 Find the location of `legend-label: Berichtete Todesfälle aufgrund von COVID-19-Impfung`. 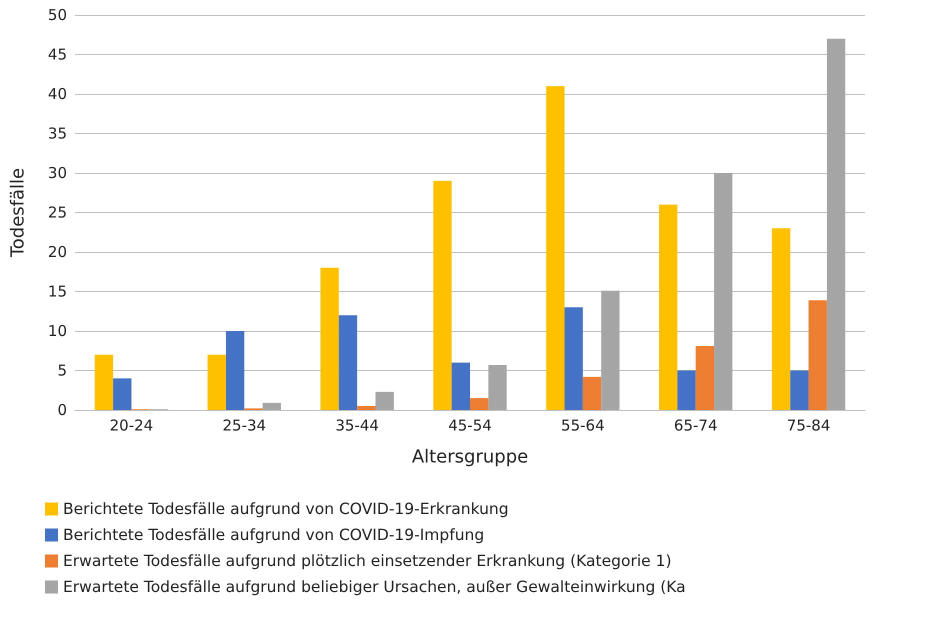

legend-label: Berichtete Todesfälle aufgrund von COVID-19-Impfung is located at coordinates (273, 535).